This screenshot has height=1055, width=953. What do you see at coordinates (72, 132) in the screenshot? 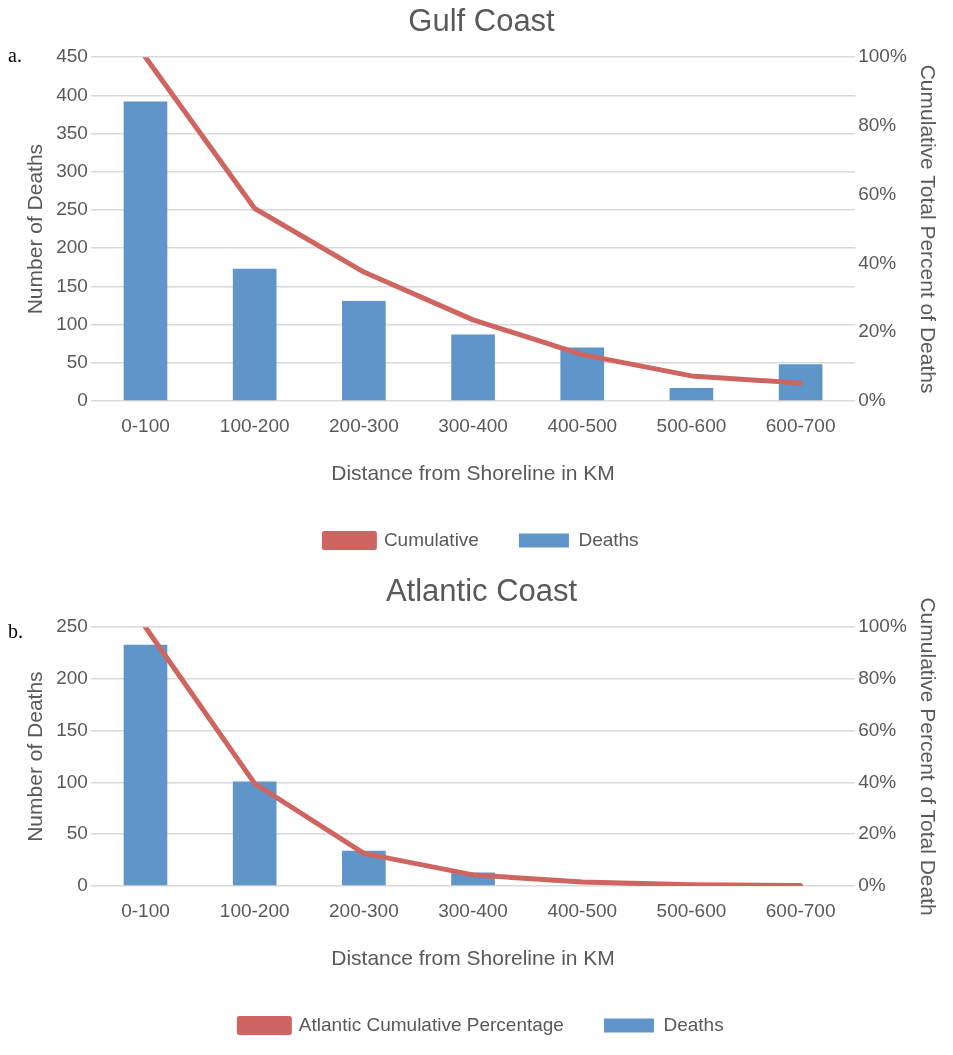
I see `y-tick-label: 350` at bounding box center [72, 132].